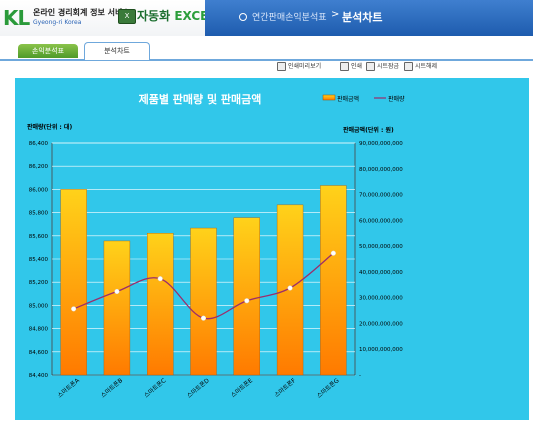 The width and height of the screenshot is (533, 424). I want to click on y-tick-label: 84,600, so click(39, 353).